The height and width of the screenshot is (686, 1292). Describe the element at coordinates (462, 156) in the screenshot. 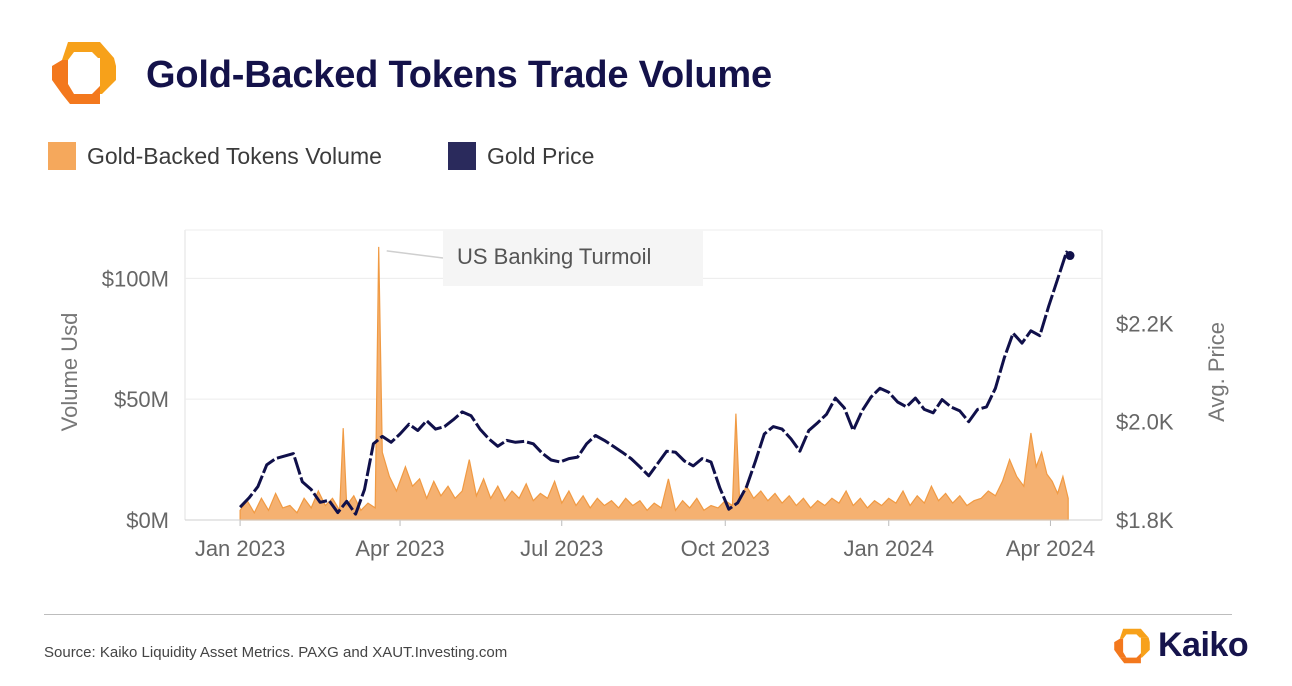

I see `legend-swatch-gold-price` at that location.